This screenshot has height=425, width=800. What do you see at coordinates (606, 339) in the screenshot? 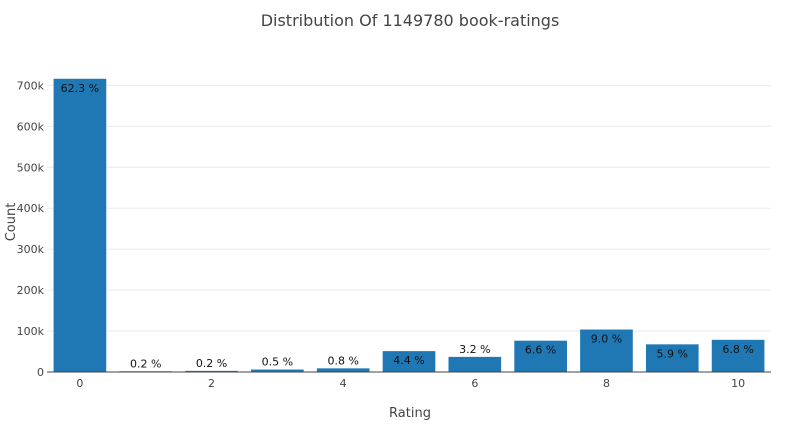
I see `bar-data-label: 9.0 %` at bounding box center [606, 339].